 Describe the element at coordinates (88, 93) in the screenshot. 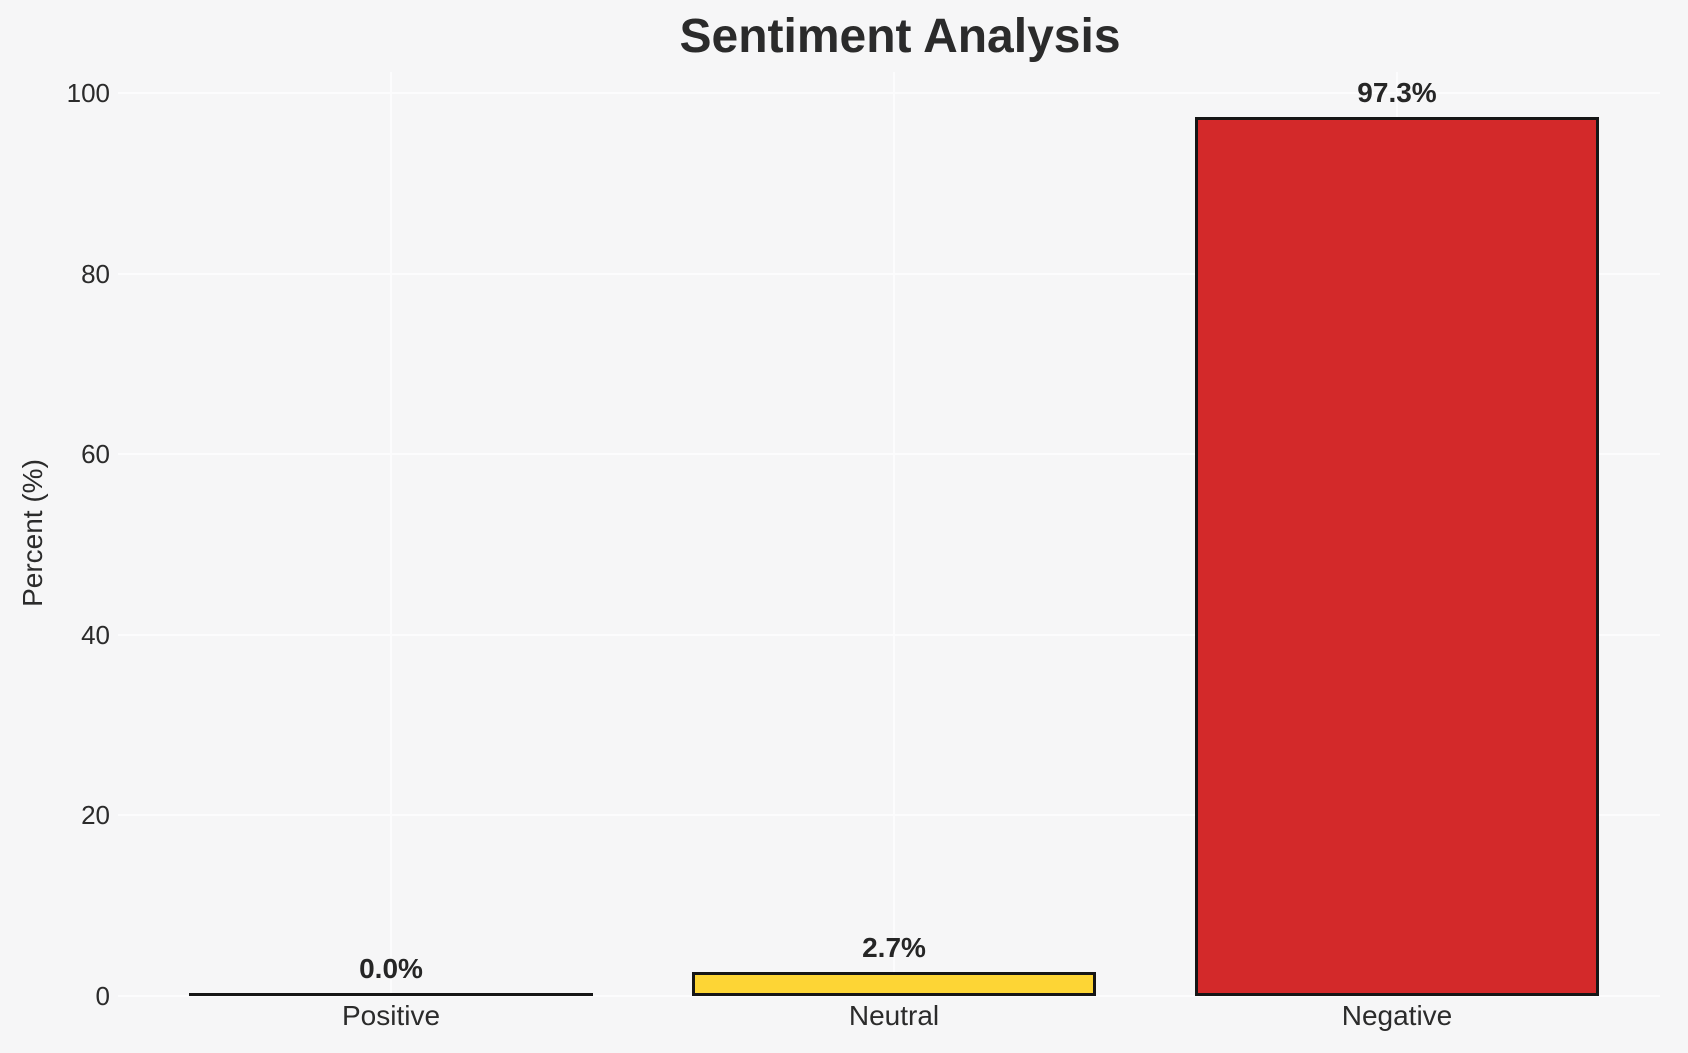

I see `y-tick-label: 100` at that location.